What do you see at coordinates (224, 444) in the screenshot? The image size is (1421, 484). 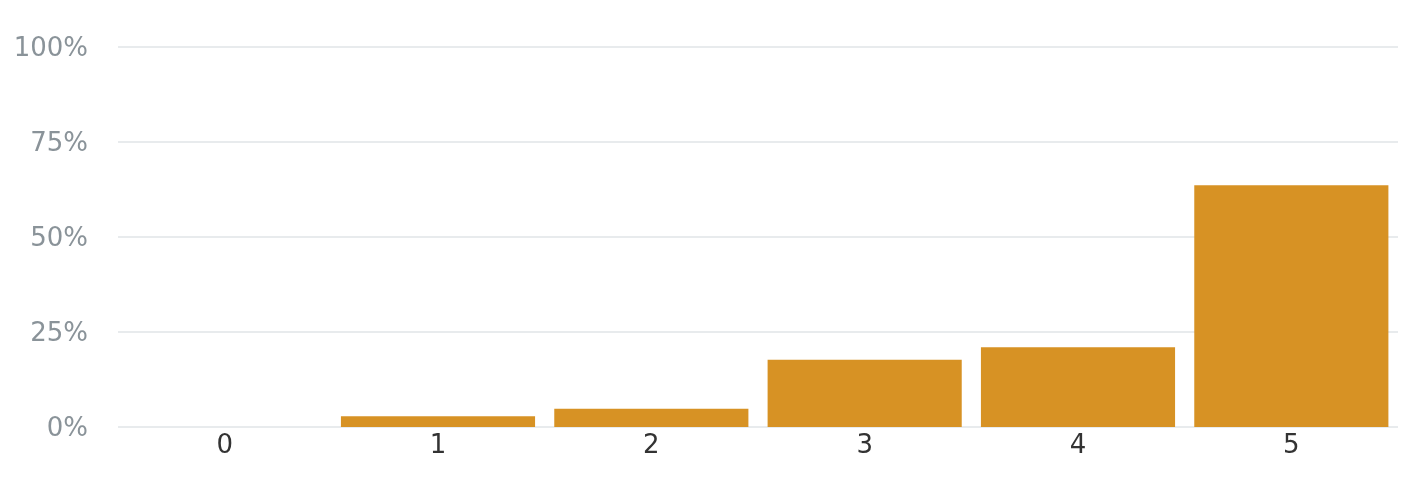 I see `x-tick-label: 0` at bounding box center [224, 444].